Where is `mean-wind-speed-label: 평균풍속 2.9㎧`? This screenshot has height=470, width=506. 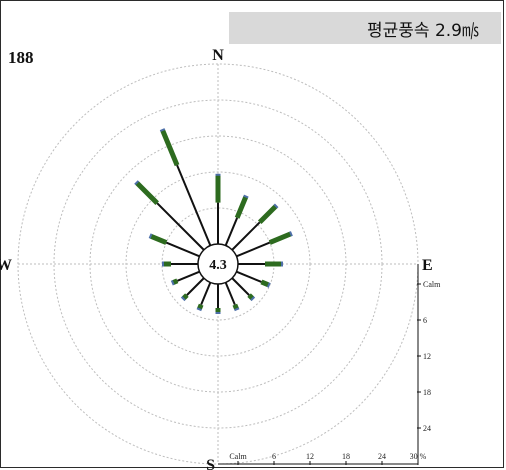
mean-wind-speed-label: 평균풍속 2.9㎧ is located at coordinates (423, 30).